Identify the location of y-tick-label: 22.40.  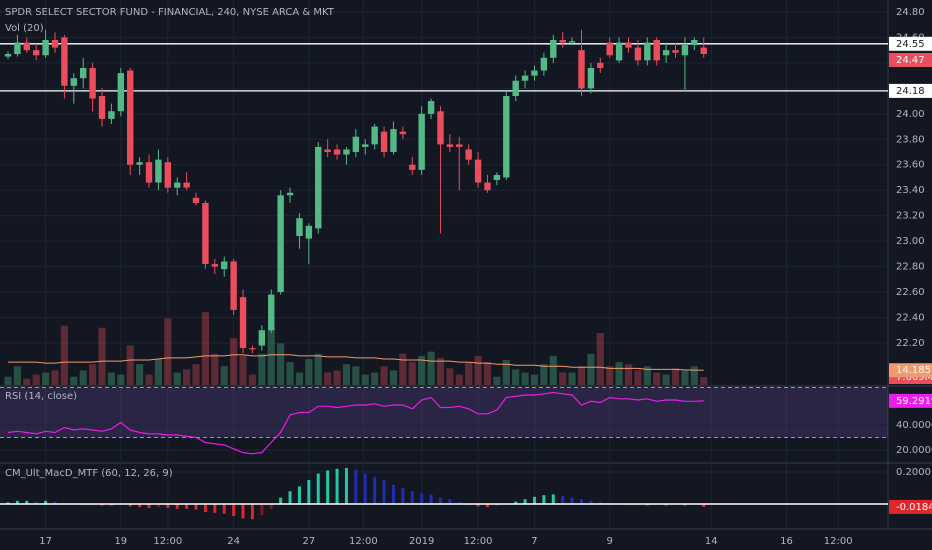
(910, 318).